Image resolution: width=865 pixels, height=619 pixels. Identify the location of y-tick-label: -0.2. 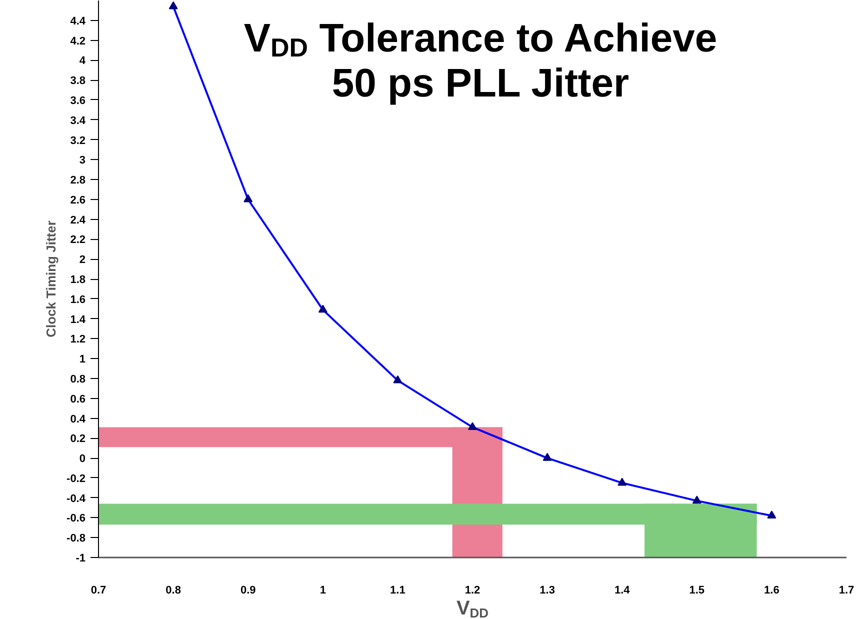
(76, 478).